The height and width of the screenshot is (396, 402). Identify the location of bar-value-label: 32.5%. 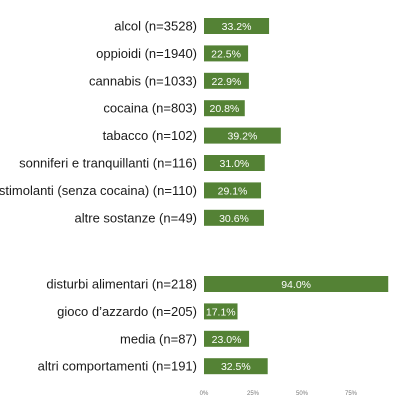
(236, 367).